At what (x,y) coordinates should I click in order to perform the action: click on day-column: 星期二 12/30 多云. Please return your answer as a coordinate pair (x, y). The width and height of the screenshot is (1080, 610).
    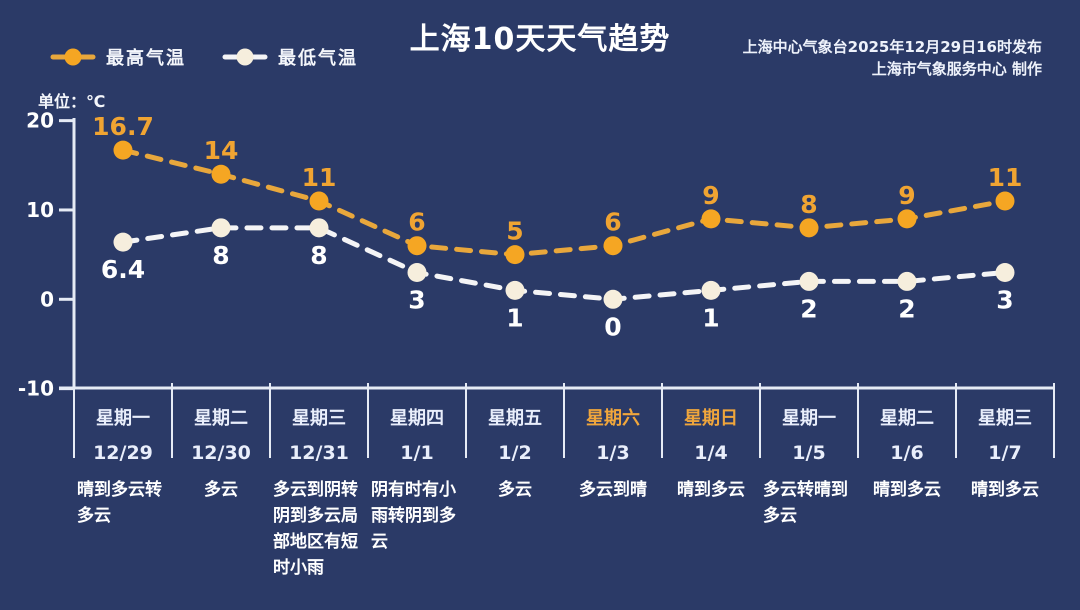
    Looking at the image, I should click on (221, 446).